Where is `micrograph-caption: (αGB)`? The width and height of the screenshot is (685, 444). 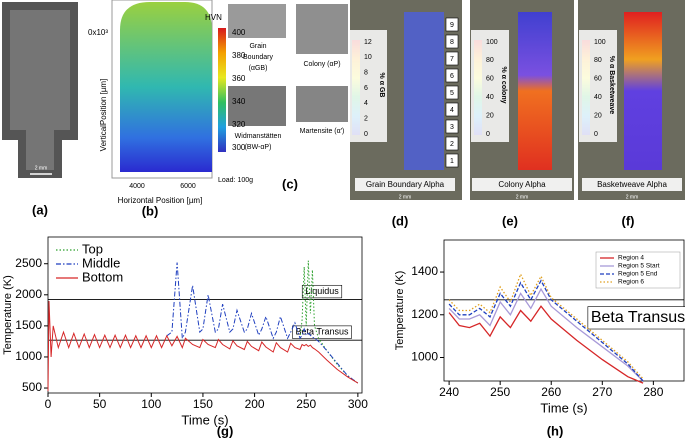 micrograph-caption: (αGB) is located at coordinates (258, 68).